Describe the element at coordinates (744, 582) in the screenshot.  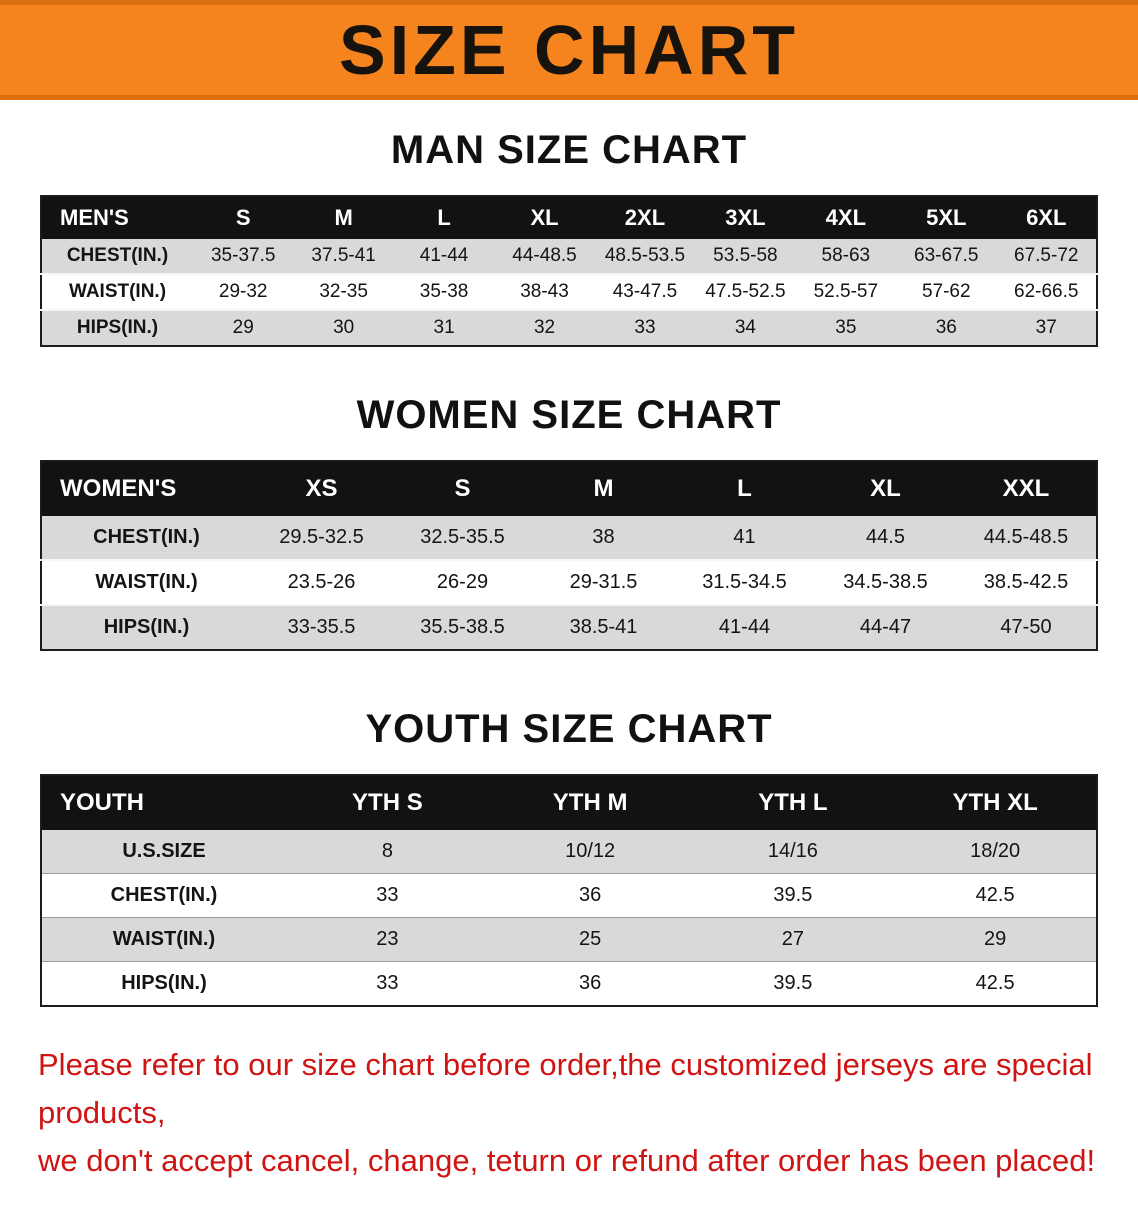
I see `value-cell: 31.5-34.5` at that location.